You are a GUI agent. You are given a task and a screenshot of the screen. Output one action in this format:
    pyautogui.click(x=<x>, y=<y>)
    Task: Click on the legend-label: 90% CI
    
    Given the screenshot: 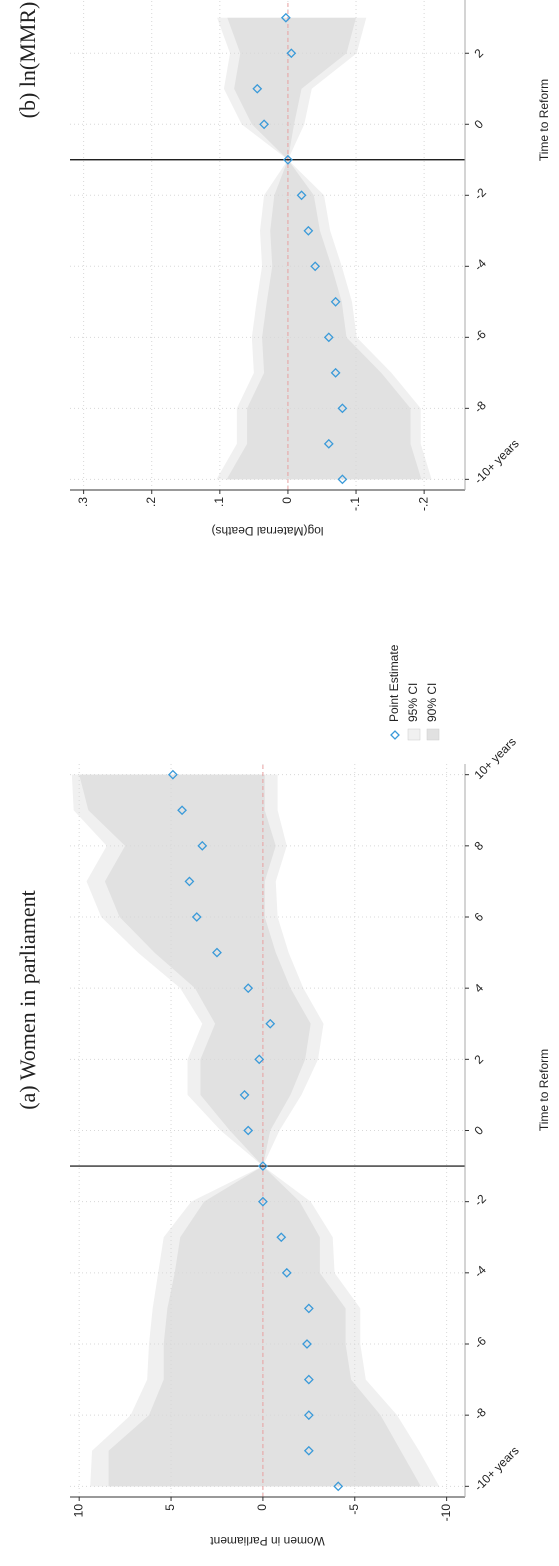 What is the action you would take?
    pyautogui.click(x=432, y=702)
    